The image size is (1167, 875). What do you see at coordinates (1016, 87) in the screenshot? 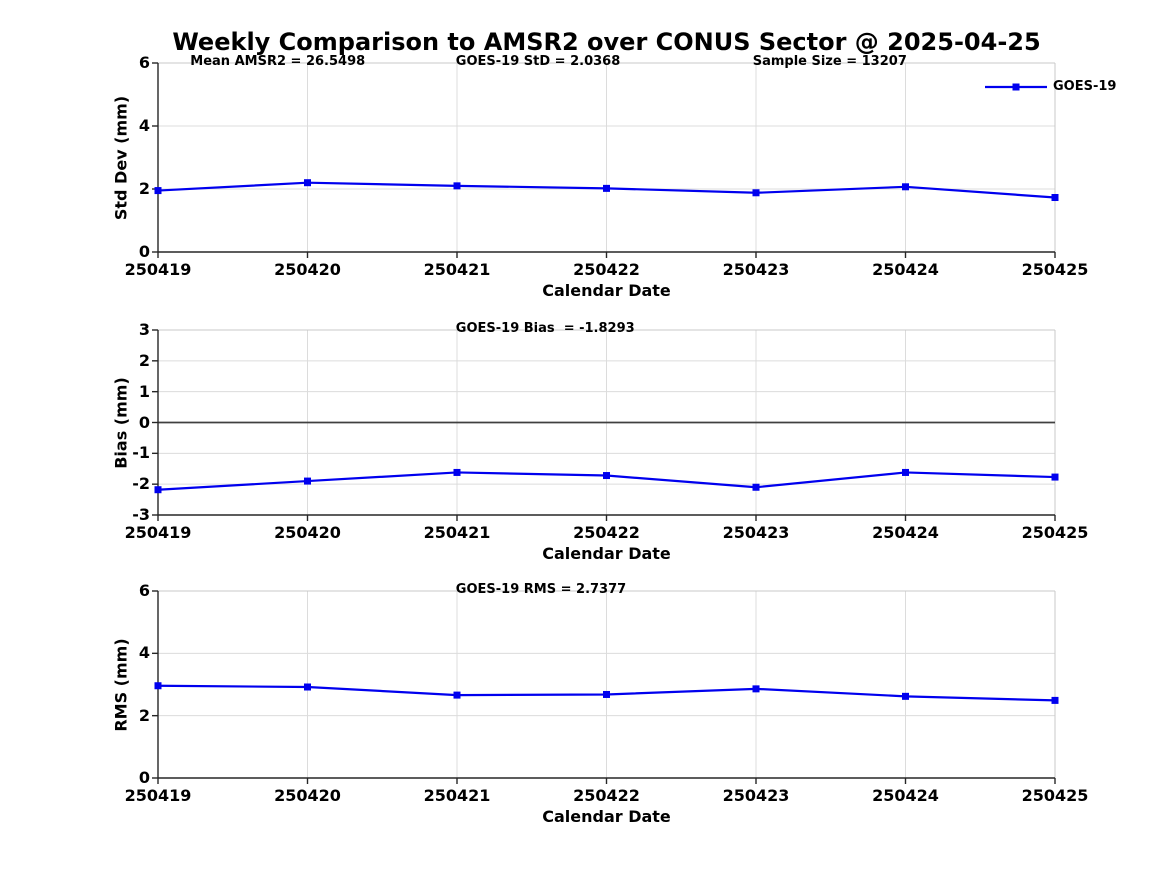
I see `legend-marker` at bounding box center [1016, 87].